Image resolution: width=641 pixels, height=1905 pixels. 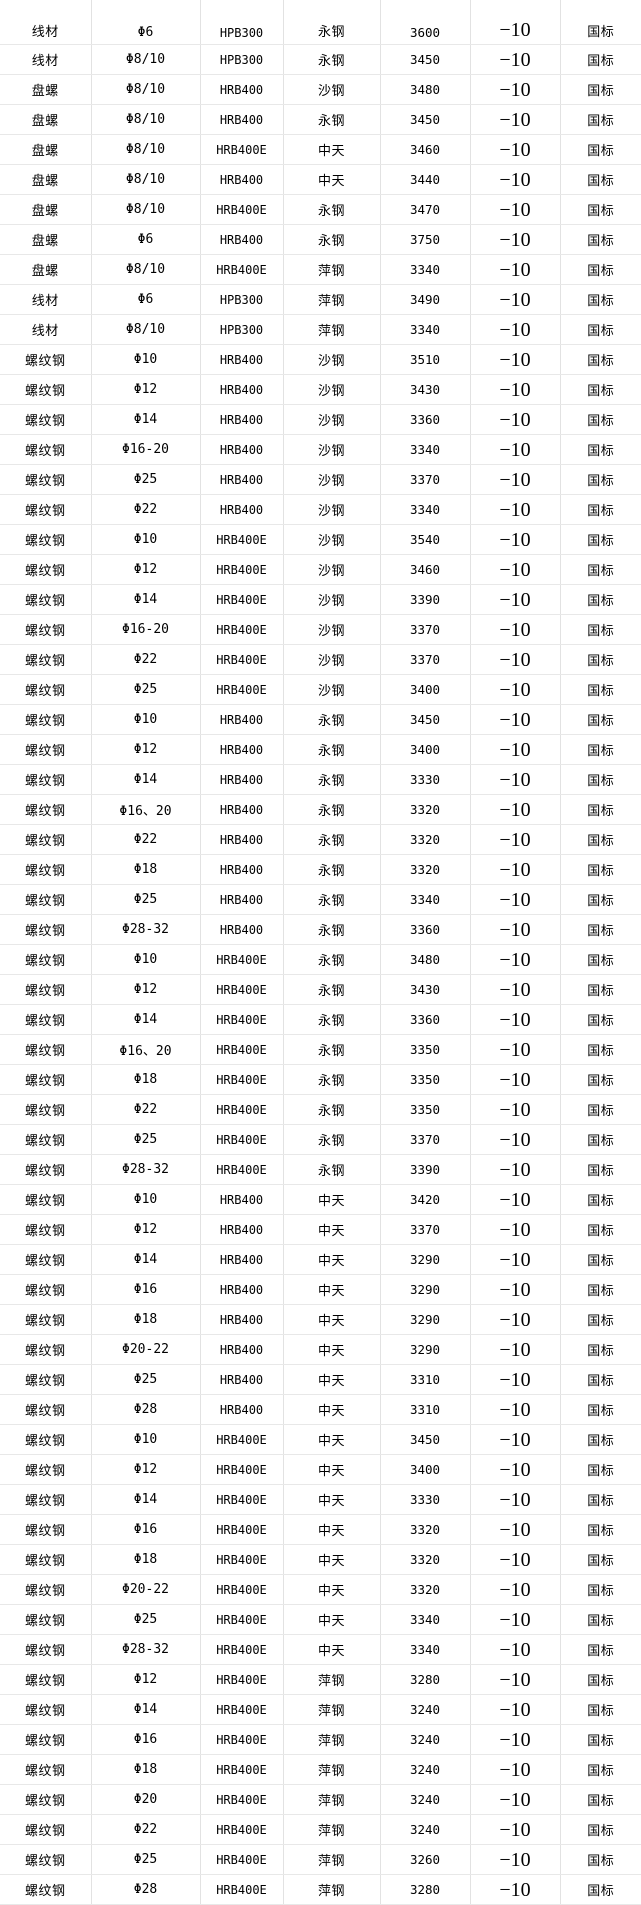 What do you see at coordinates (320, 839) in the screenshot?
I see `table-row: 螺纹钢 Φ22 HRB400 永钢 3320 −10 国标` at bounding box center [320, 839].